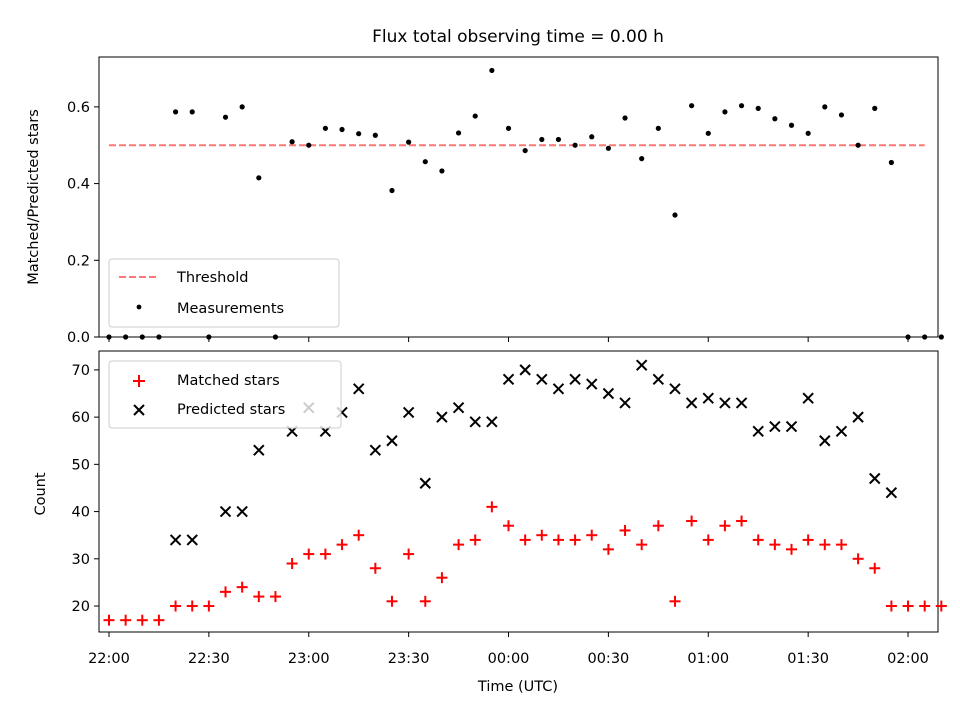 This screenshot has width=960, height=720. Describe the element at coordinates (83, 223) in the screenshot. I see `top-y-axis-ticks: 0.0 0.2 0.4 0.6` at that location.